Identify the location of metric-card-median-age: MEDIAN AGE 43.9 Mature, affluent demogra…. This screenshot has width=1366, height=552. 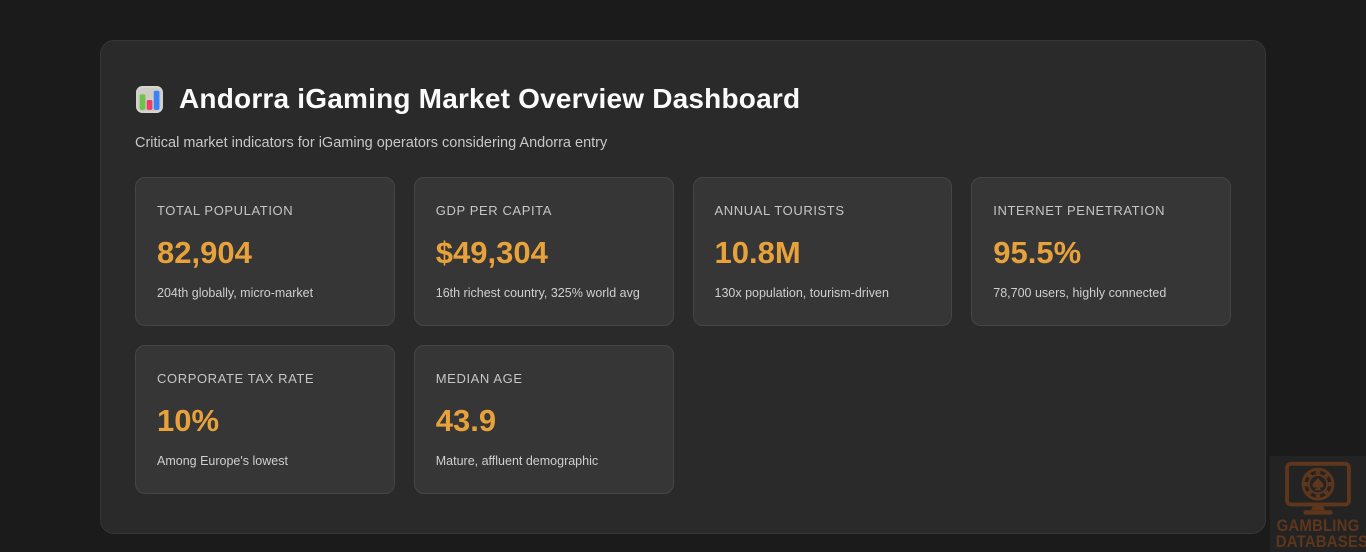
(543, 419).